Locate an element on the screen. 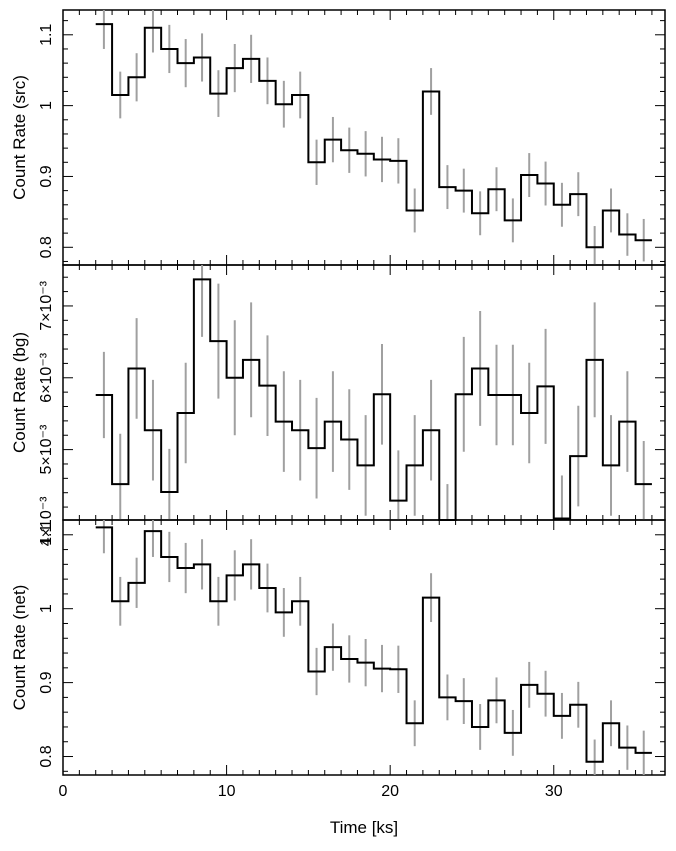 The width and height of the screenshot is (676, 851). x-tick-label: 10 is located at coordinates (227, 791).